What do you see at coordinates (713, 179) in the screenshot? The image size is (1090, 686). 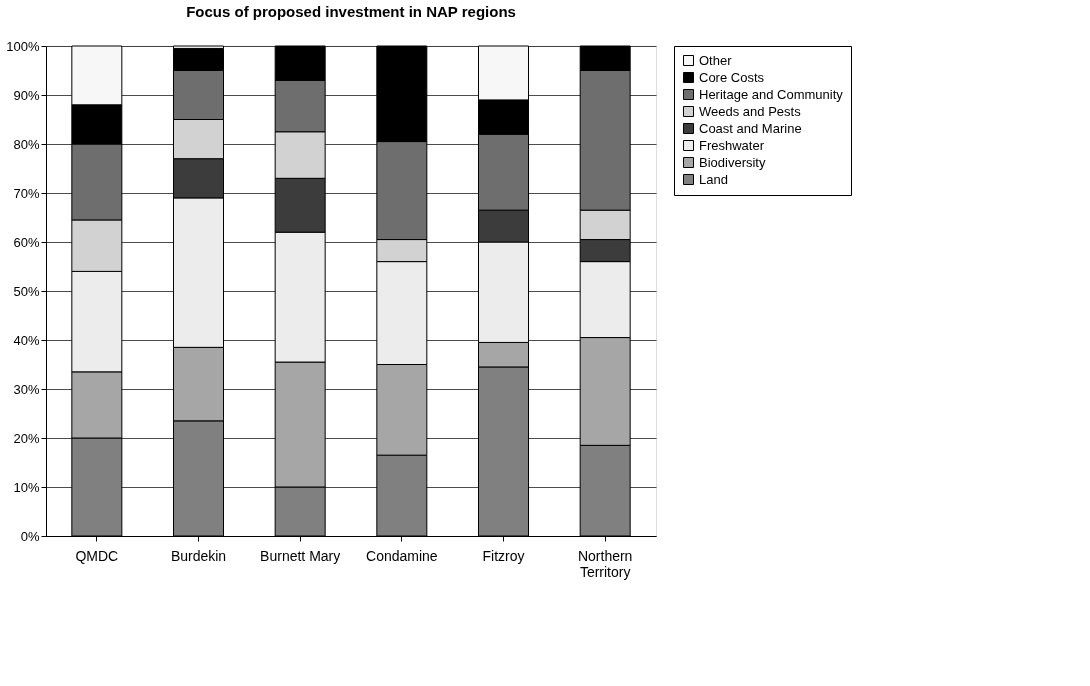 I see `legend-label: Land` at bounding box center [713, 179].